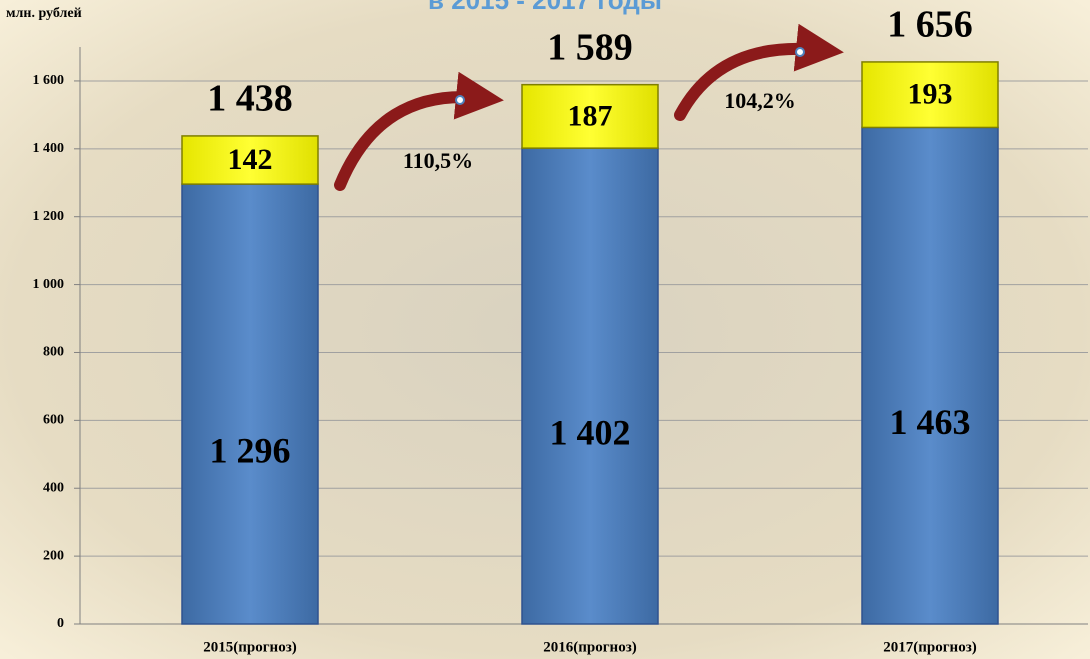 The image size is (1090, 659). I want to click on data-label: 187, so click(590, 115).